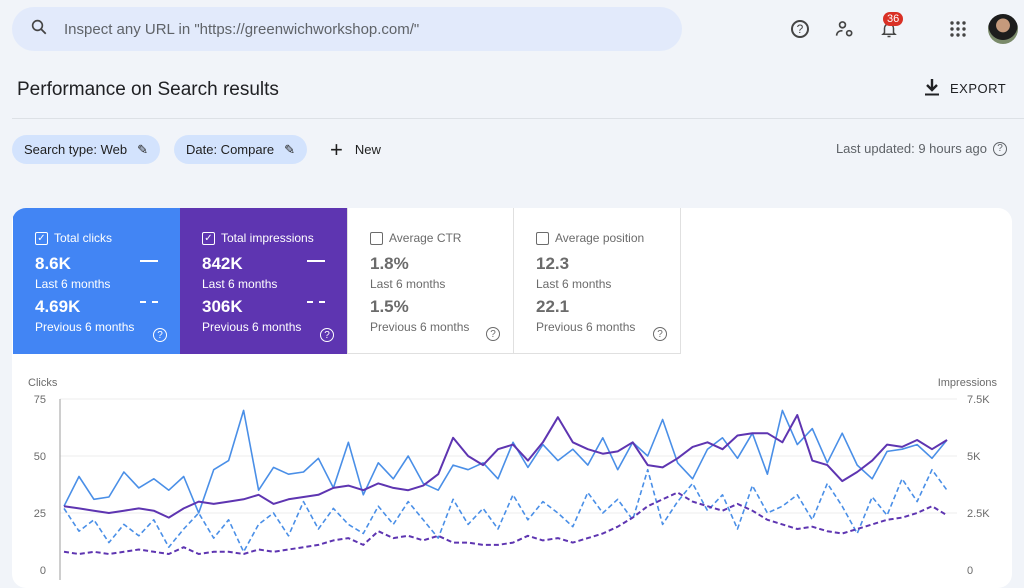 The width and height of the screenshot is (1024, 588). Describe the element at coordinates (553, 263) in the screenshot. I see `metric-current-value: 12.3` at that location.